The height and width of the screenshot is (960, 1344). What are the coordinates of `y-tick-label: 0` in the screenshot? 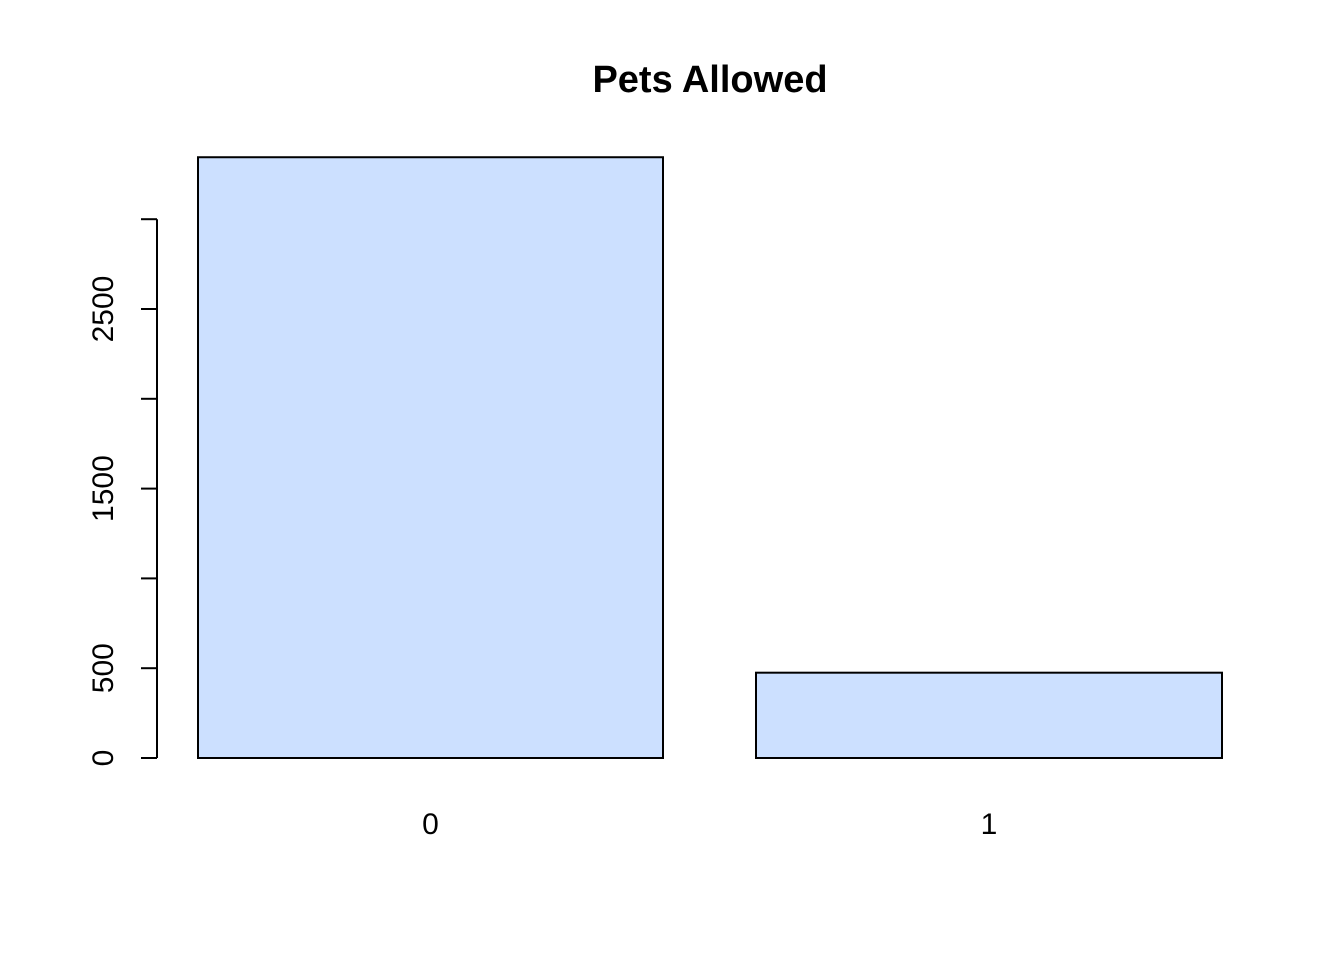 It's located at (103, 758).